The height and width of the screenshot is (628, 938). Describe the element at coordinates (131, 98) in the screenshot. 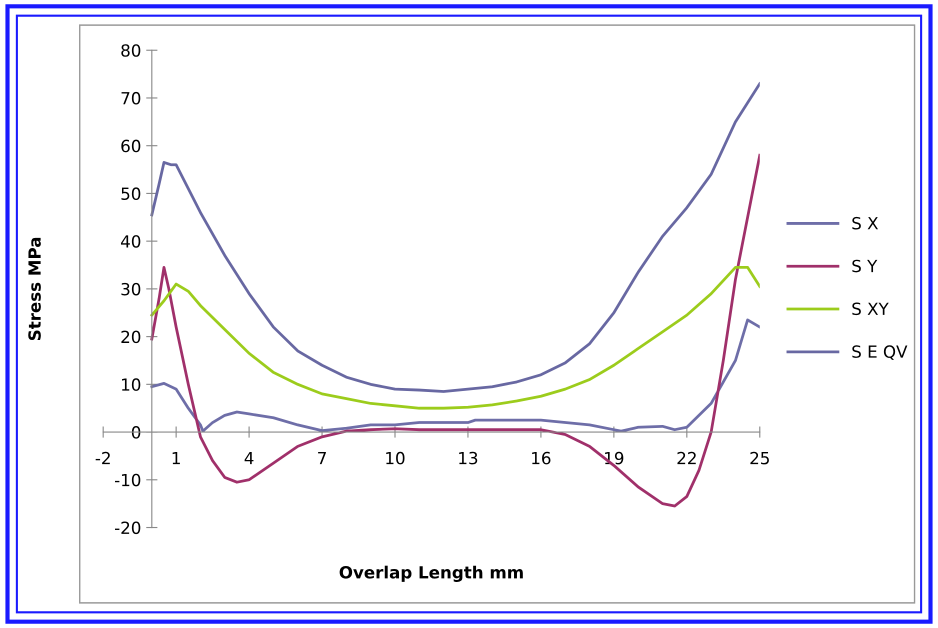

I see `y-tick-label: 70` at that location.